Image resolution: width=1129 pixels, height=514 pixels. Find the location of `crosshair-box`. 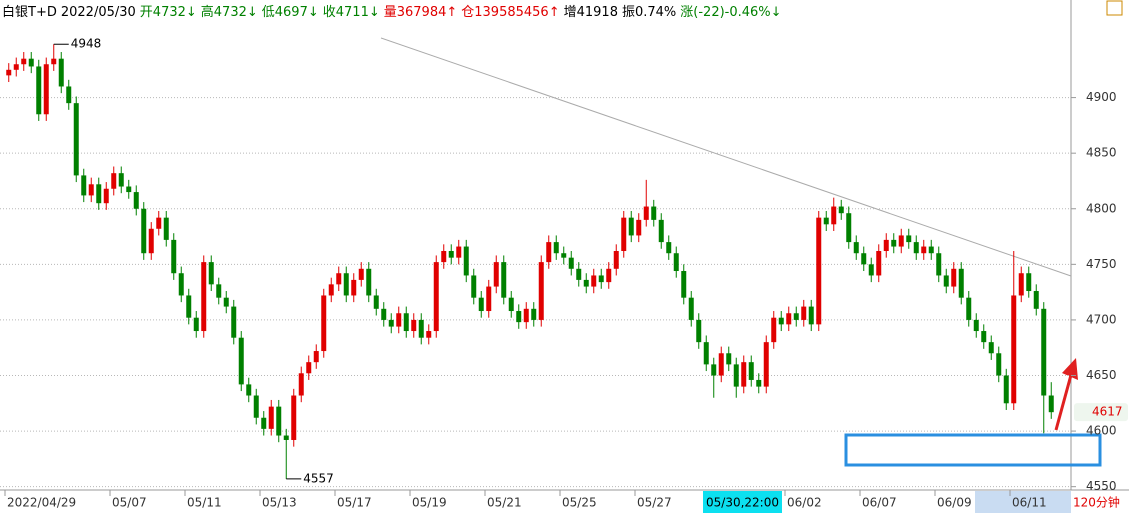

crosshair-box is located at coordinates (742, 502).